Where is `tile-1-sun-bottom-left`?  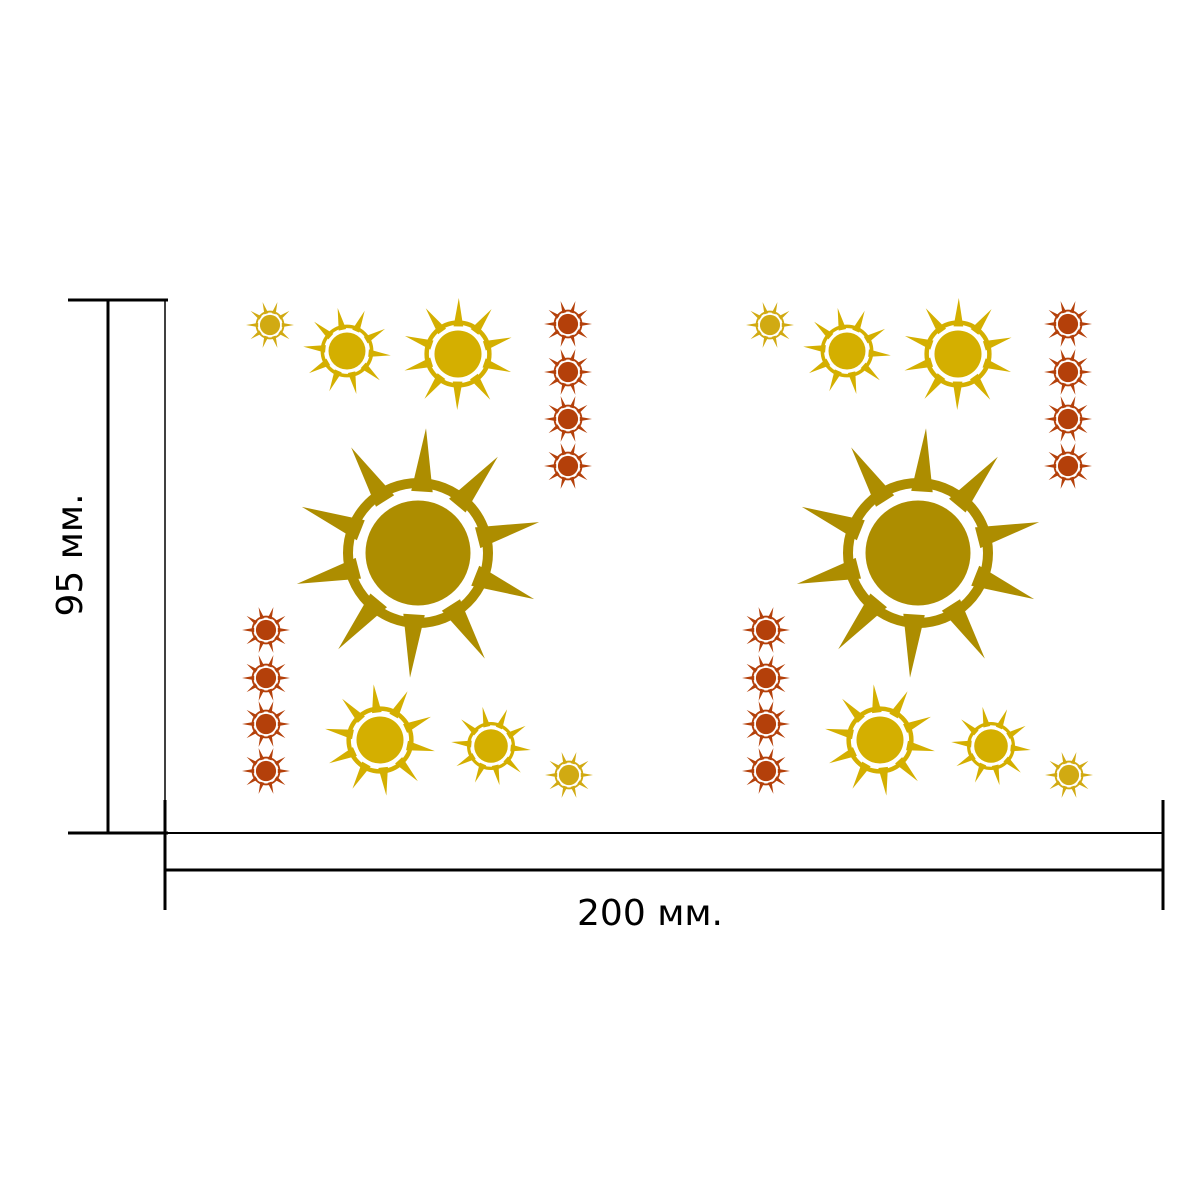
tile-1-sun-bottom-left is located at coordinates (380, 740).